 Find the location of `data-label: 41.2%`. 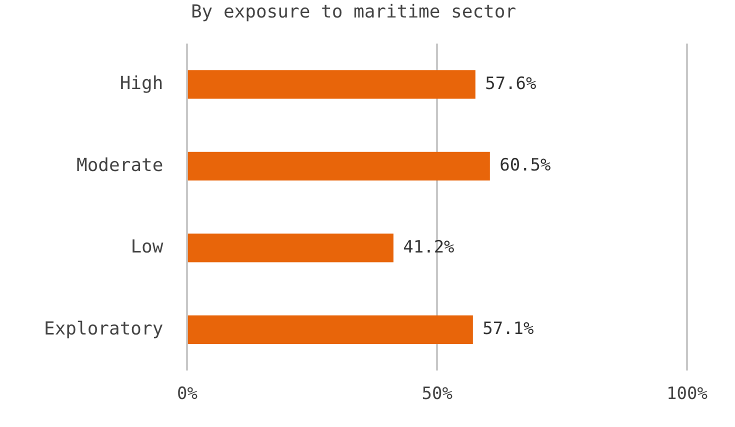

data-label: 41.2% is located at coordinates (428, 247).